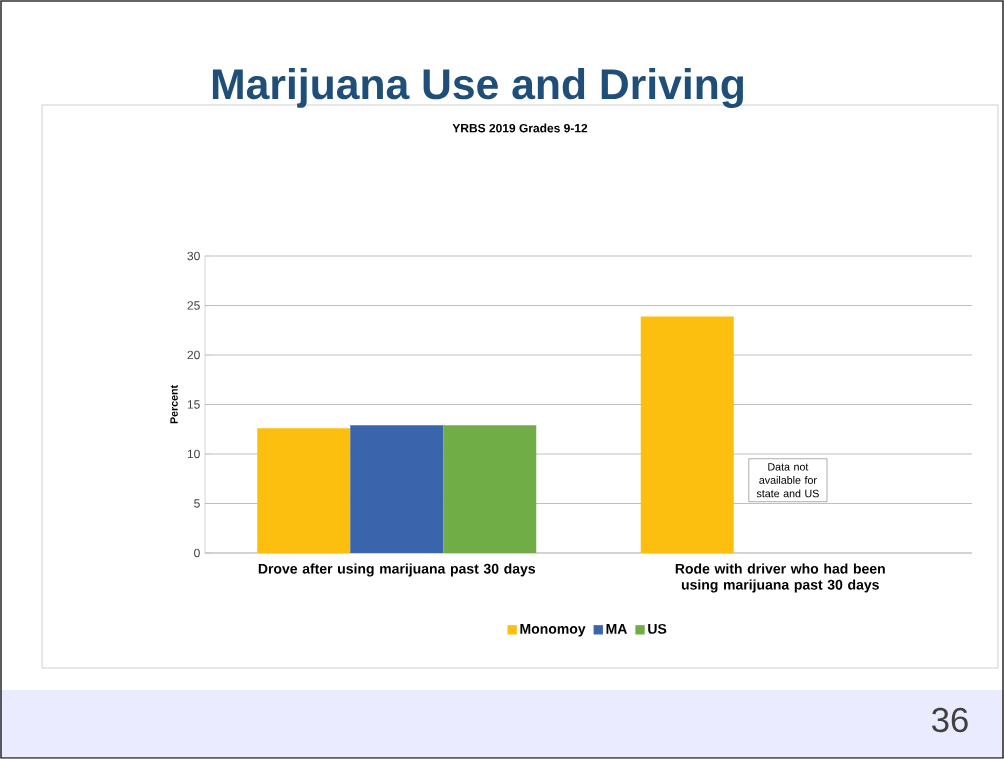 This screenshot has width=1004, height=759. Describe the element at coordinates (193, 404) in the screenshot. I see `y-tick-label: 15` at that location.